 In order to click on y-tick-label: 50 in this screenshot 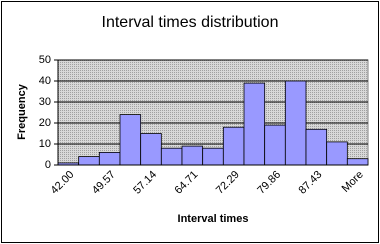, I will do `click(45, 60)`.